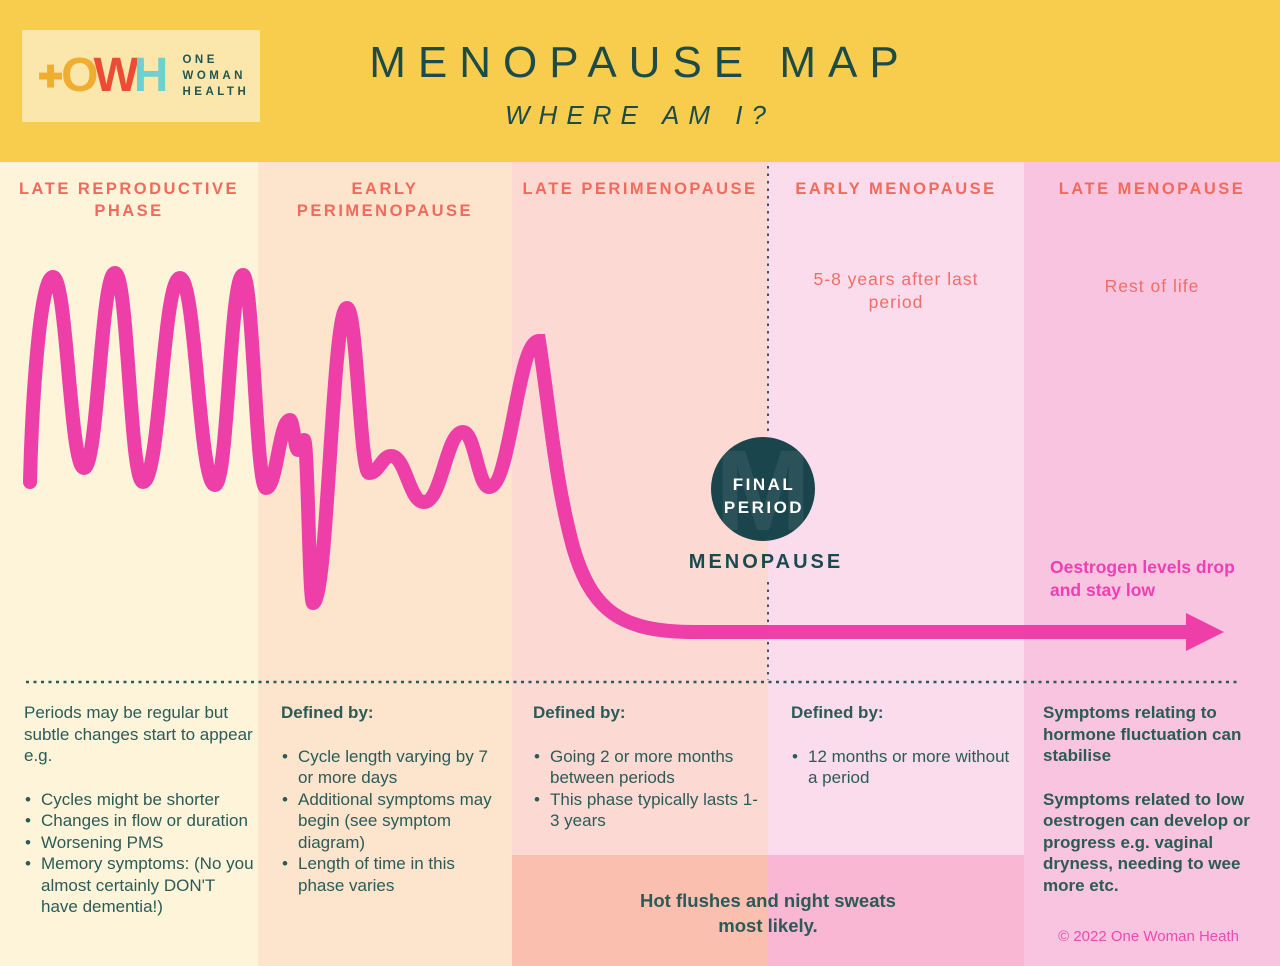 This screenshot has width=1280, height=966. What do you see at coordinates (766, 562) in the screenshot?
I see `menopause-label: MENOPAUSE` at bounding box center [766, 562].